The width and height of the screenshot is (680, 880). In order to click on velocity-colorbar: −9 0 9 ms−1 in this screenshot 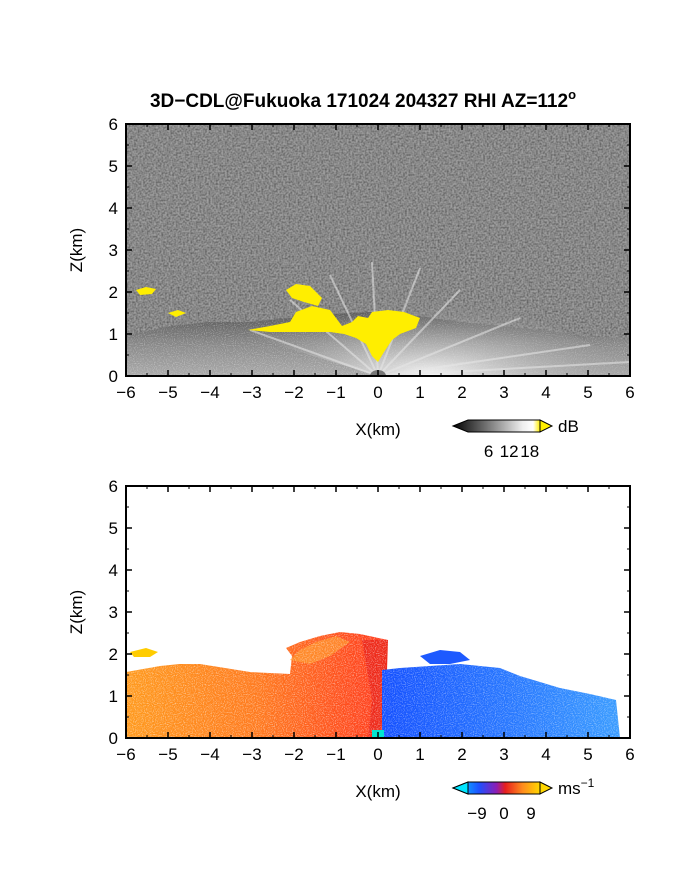, I will do `click(523, 799)`.